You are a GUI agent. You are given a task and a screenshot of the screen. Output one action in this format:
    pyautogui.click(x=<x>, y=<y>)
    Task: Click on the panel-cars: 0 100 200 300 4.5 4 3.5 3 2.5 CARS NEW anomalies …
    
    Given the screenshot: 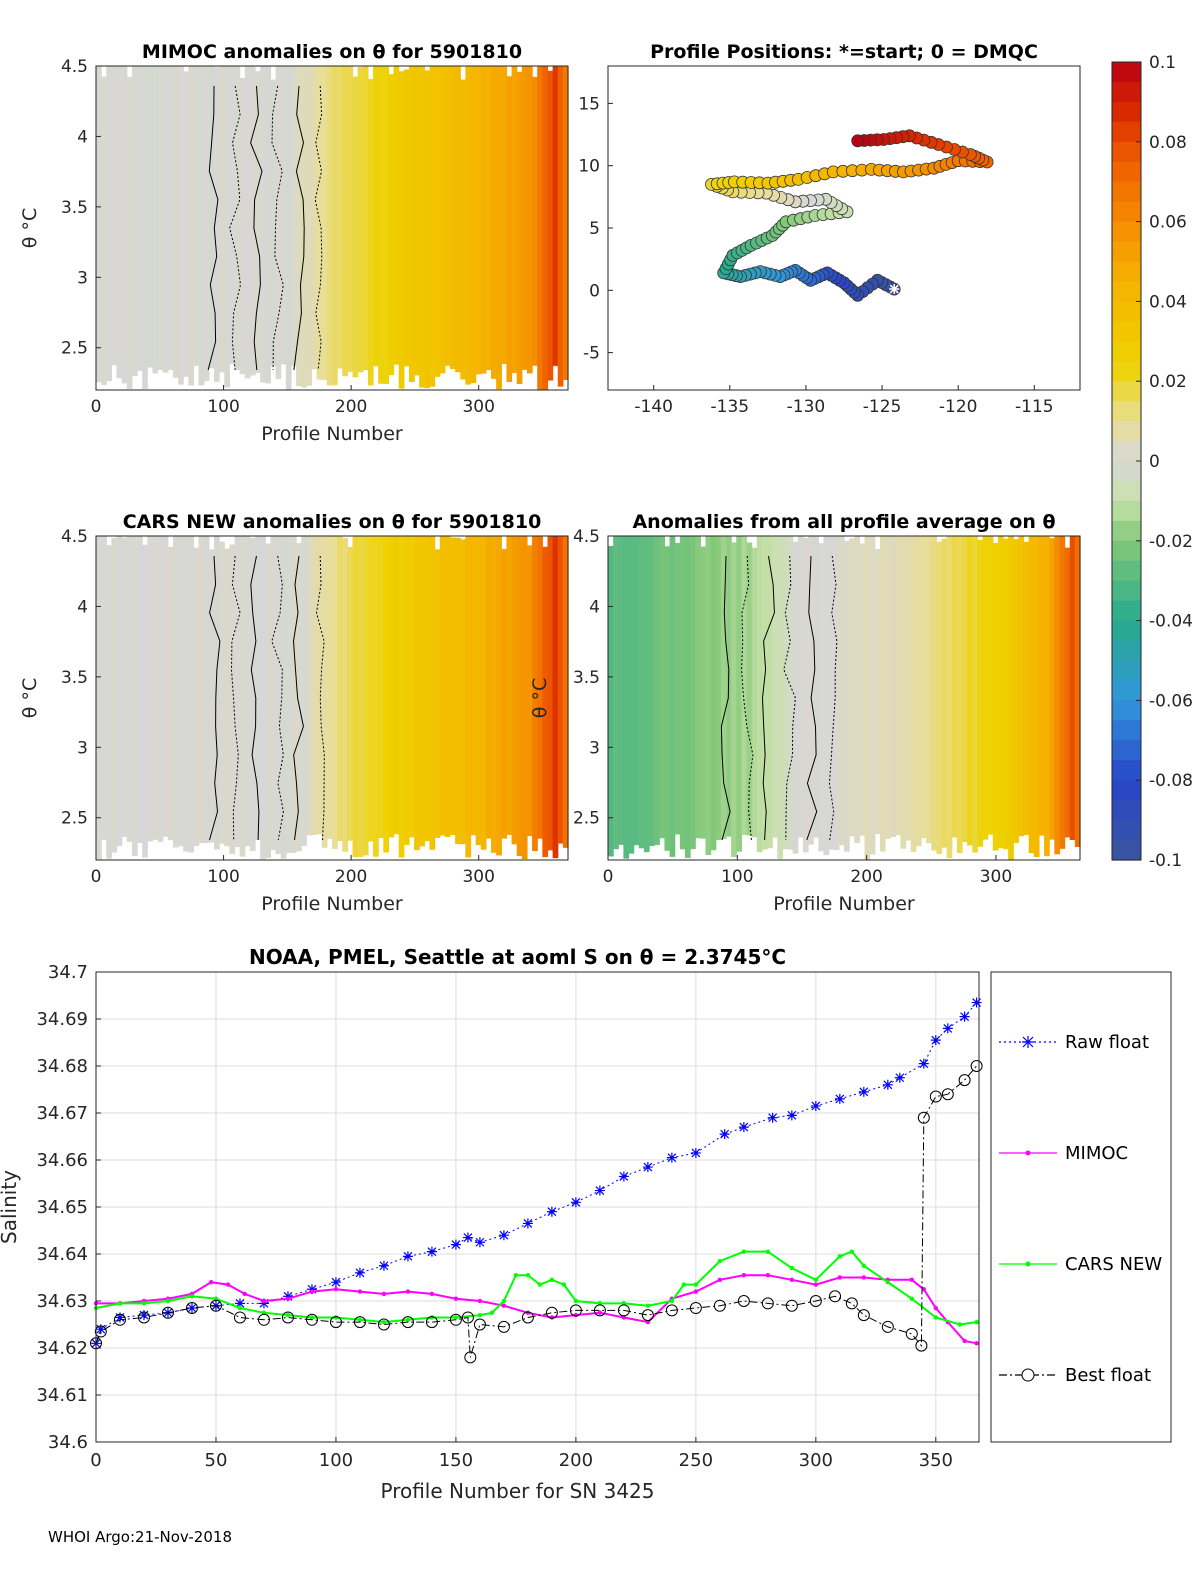 What is the action you would take?
    pyautogui.click(x=294, y=713)
    